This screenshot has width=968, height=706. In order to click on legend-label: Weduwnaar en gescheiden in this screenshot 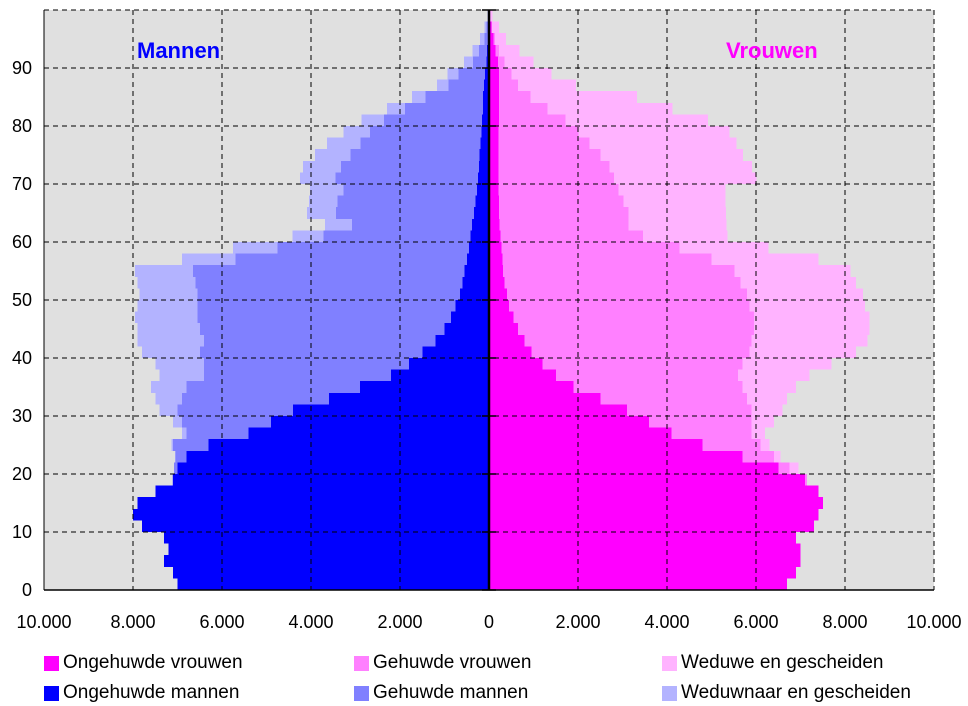, I will do `click(796, 692)`.